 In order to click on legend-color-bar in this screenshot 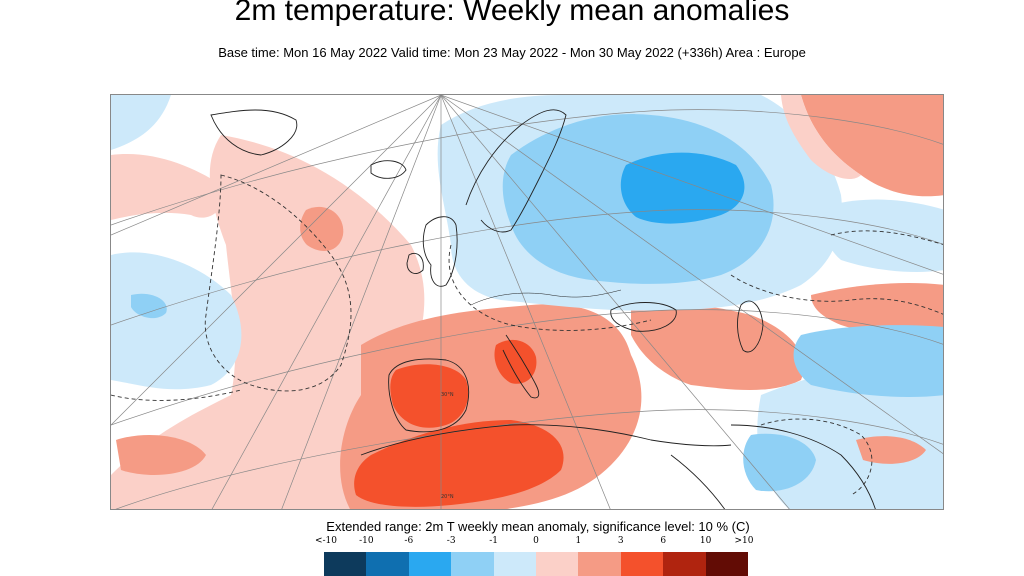, I will do `click(536, 564)`.